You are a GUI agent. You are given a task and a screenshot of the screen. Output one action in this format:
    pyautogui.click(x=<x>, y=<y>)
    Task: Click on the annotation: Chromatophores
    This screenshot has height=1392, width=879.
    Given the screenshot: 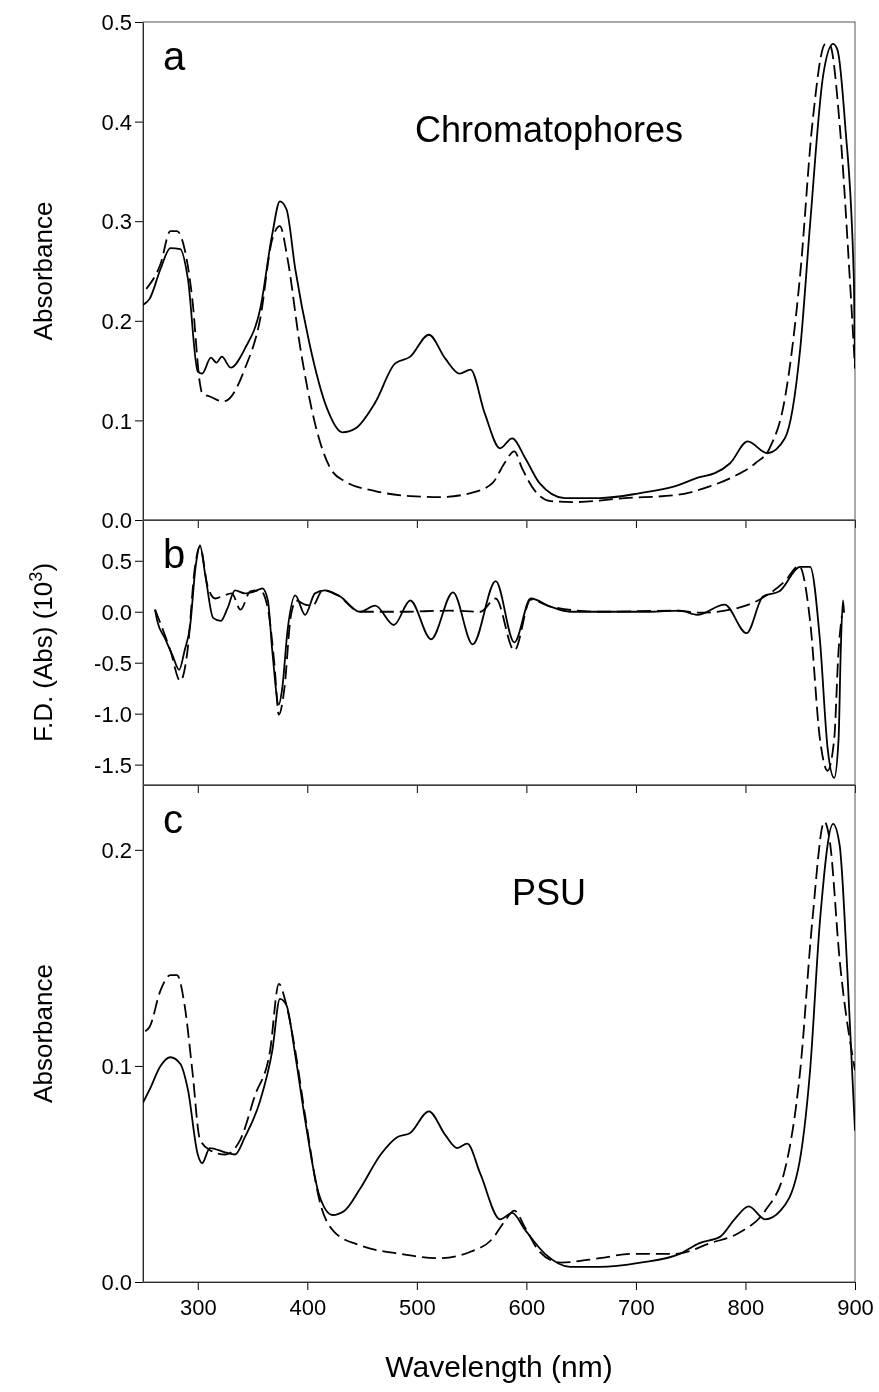 What is the action you would take?
    pyautogui.click(x=549, y=129)
    